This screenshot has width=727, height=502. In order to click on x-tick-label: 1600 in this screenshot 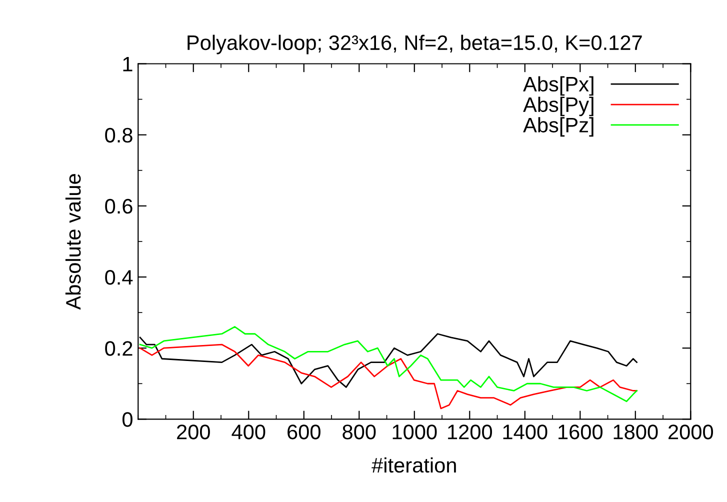, I will do `click(580, 432)`.